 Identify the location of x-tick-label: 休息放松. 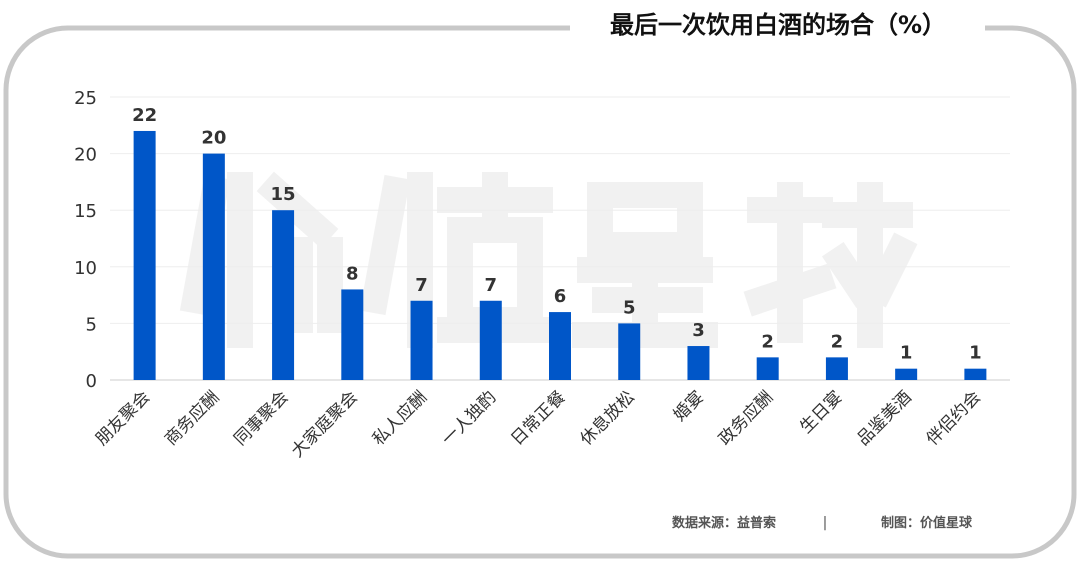
(608, 418).